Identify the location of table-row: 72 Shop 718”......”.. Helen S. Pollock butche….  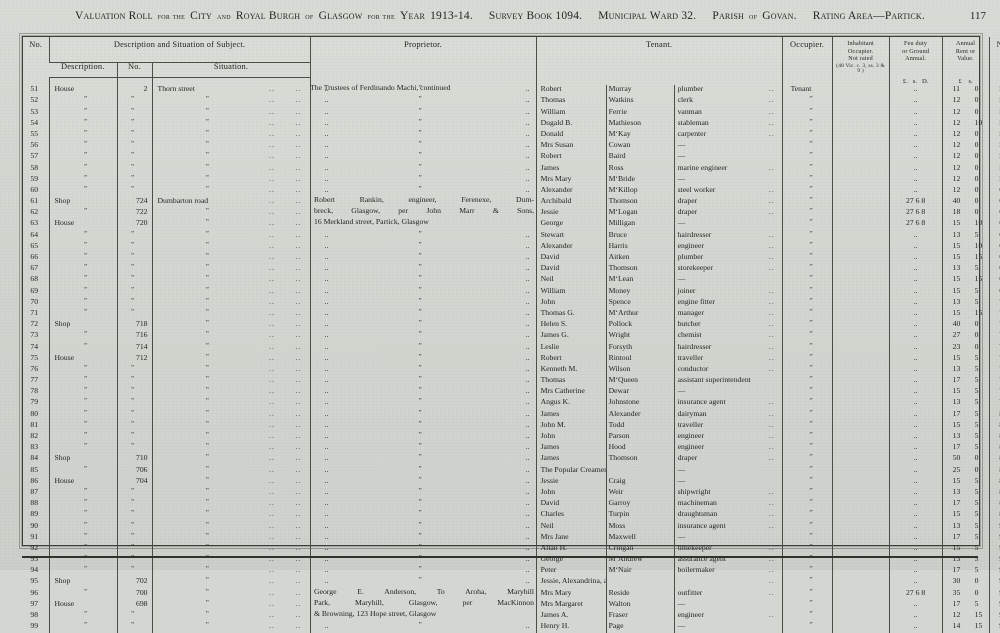
(511, 326).